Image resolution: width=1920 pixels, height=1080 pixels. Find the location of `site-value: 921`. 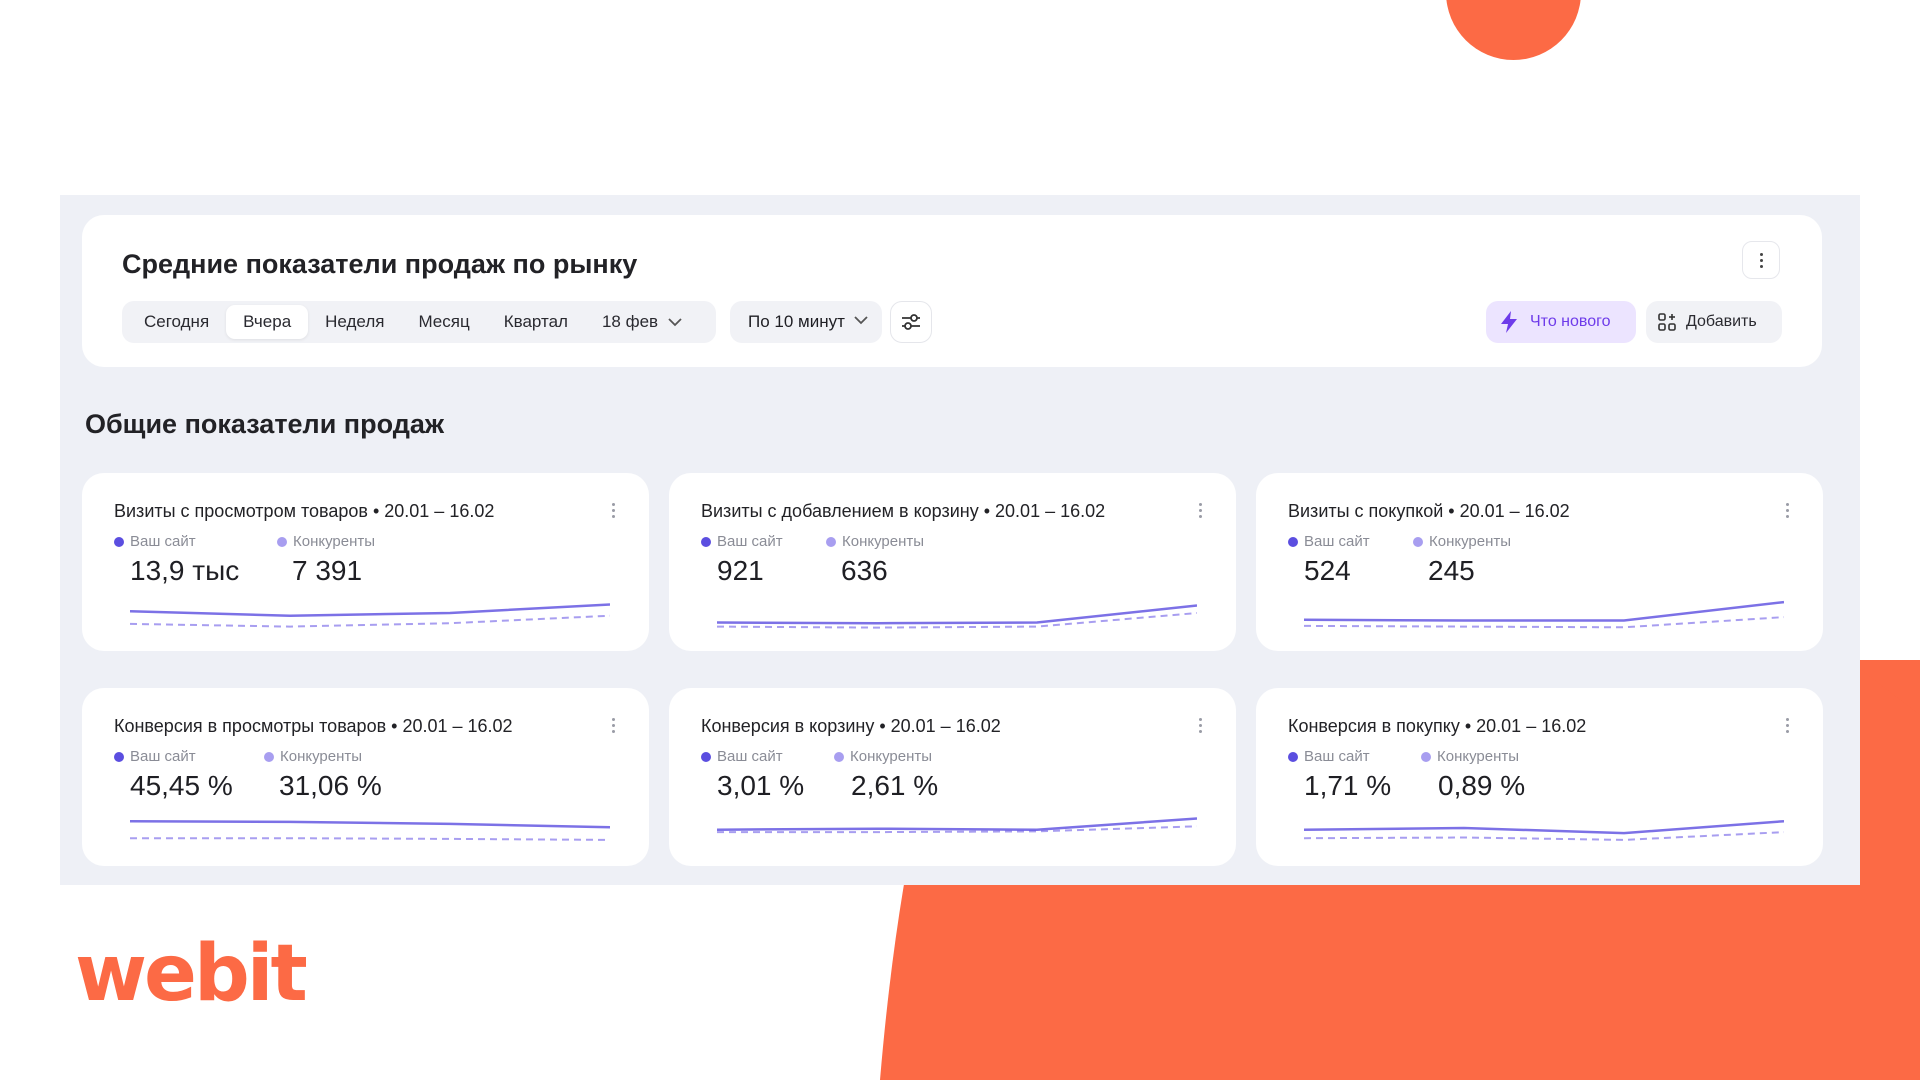

site-value: 921 is located at coordinates (740, 570).